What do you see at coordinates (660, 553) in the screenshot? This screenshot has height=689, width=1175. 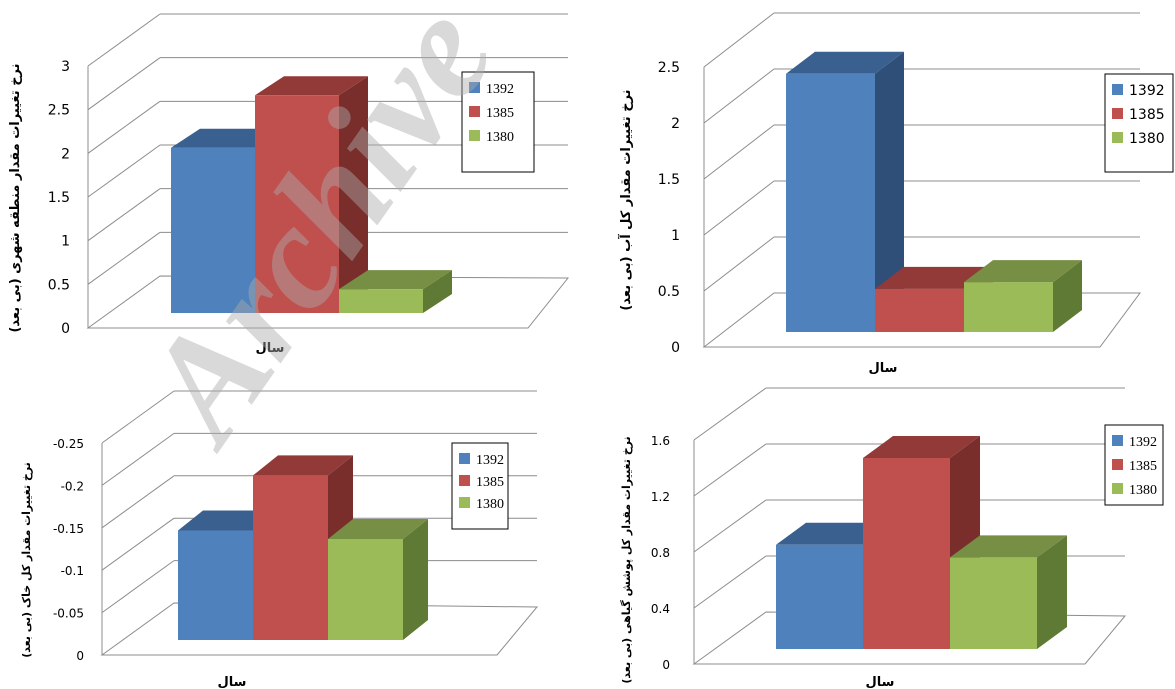 I see `y-tick-label: 0.8` at bounding box center [660, 553].